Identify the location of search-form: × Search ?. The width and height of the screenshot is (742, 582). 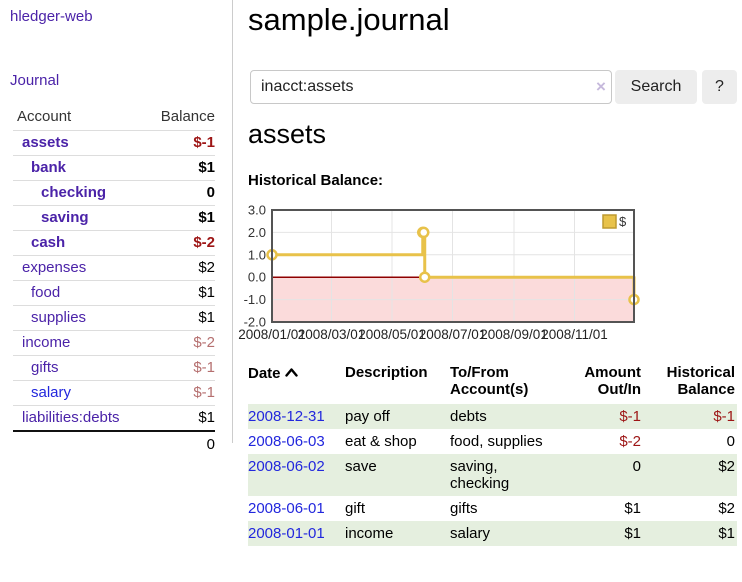
(493, 87).